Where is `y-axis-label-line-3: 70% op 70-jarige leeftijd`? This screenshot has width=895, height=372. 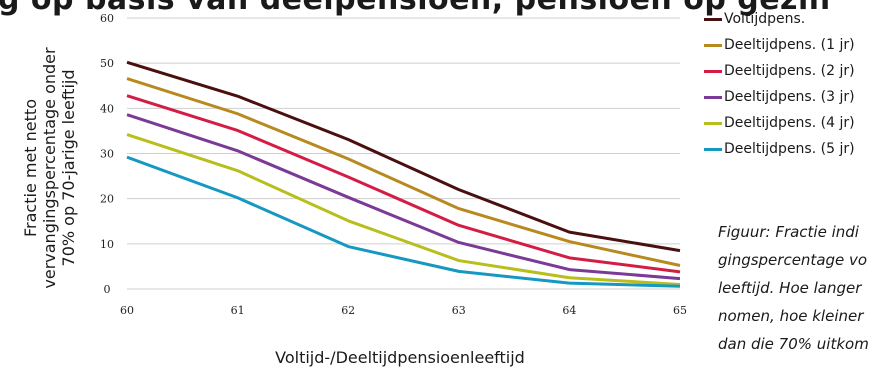 y-axis-label-line-3: 70% op 70-jarige leeftijd is located at coordinates (68, 168).